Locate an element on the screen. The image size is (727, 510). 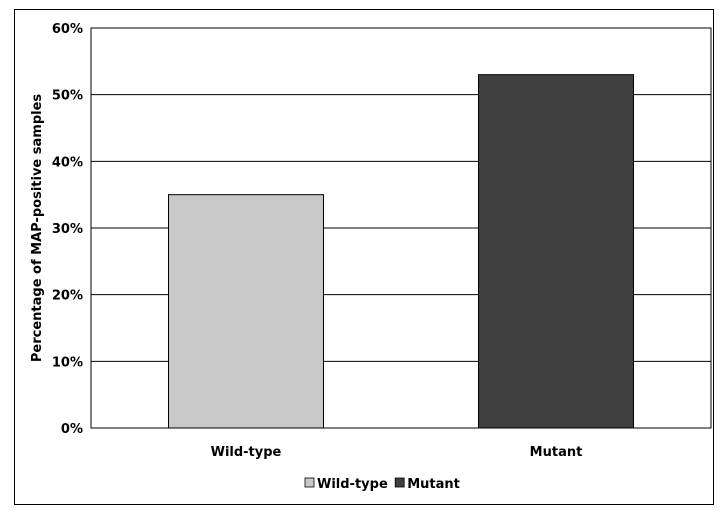
bar-wild-type is located at coordinates (246, 311).